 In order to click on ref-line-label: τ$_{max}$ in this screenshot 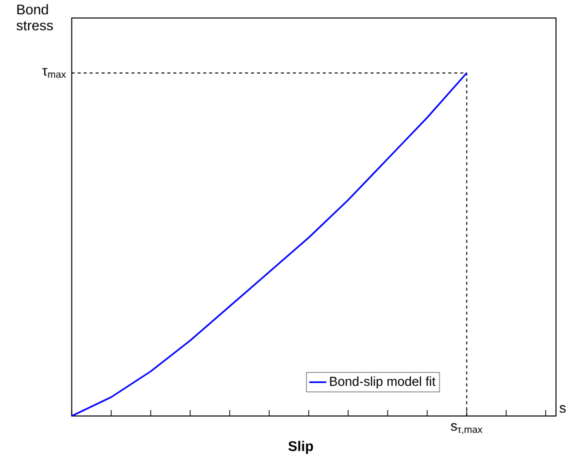, I will do `click(54, 73)`.